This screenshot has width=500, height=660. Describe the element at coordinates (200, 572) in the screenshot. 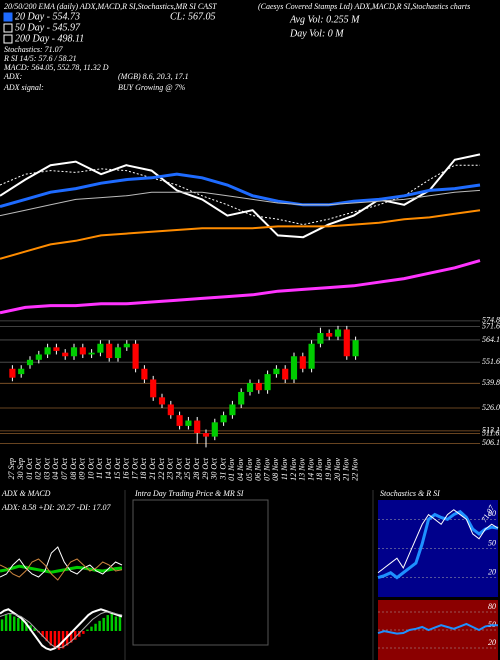

I see `intraday-frame` at that location.